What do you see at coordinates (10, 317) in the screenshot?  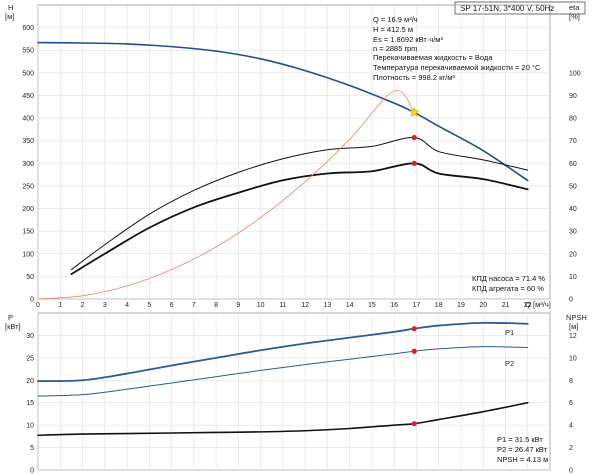 I see `bottom-y-axis-symbol: P` at bounding box center [10, 317].